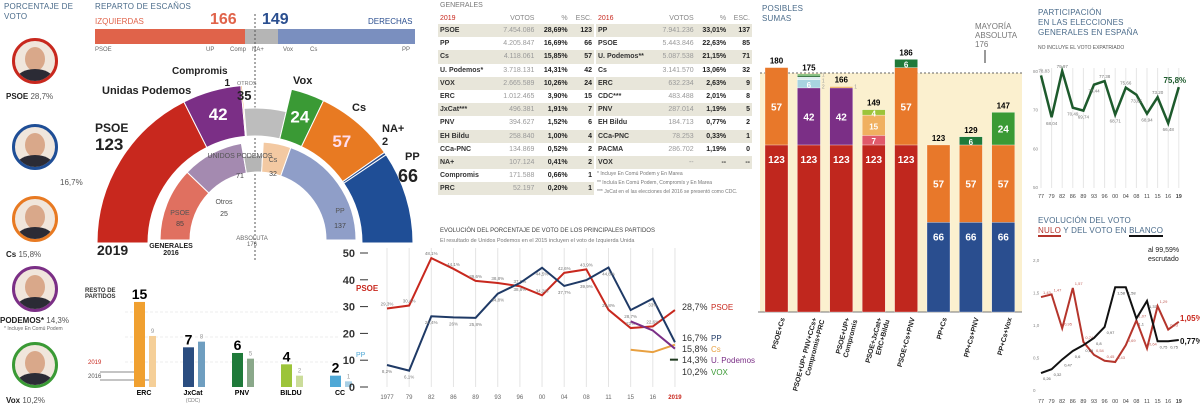 This screenshot has width=1200, height=407. I want to click on seat-segment-pp, so click(318, 194).